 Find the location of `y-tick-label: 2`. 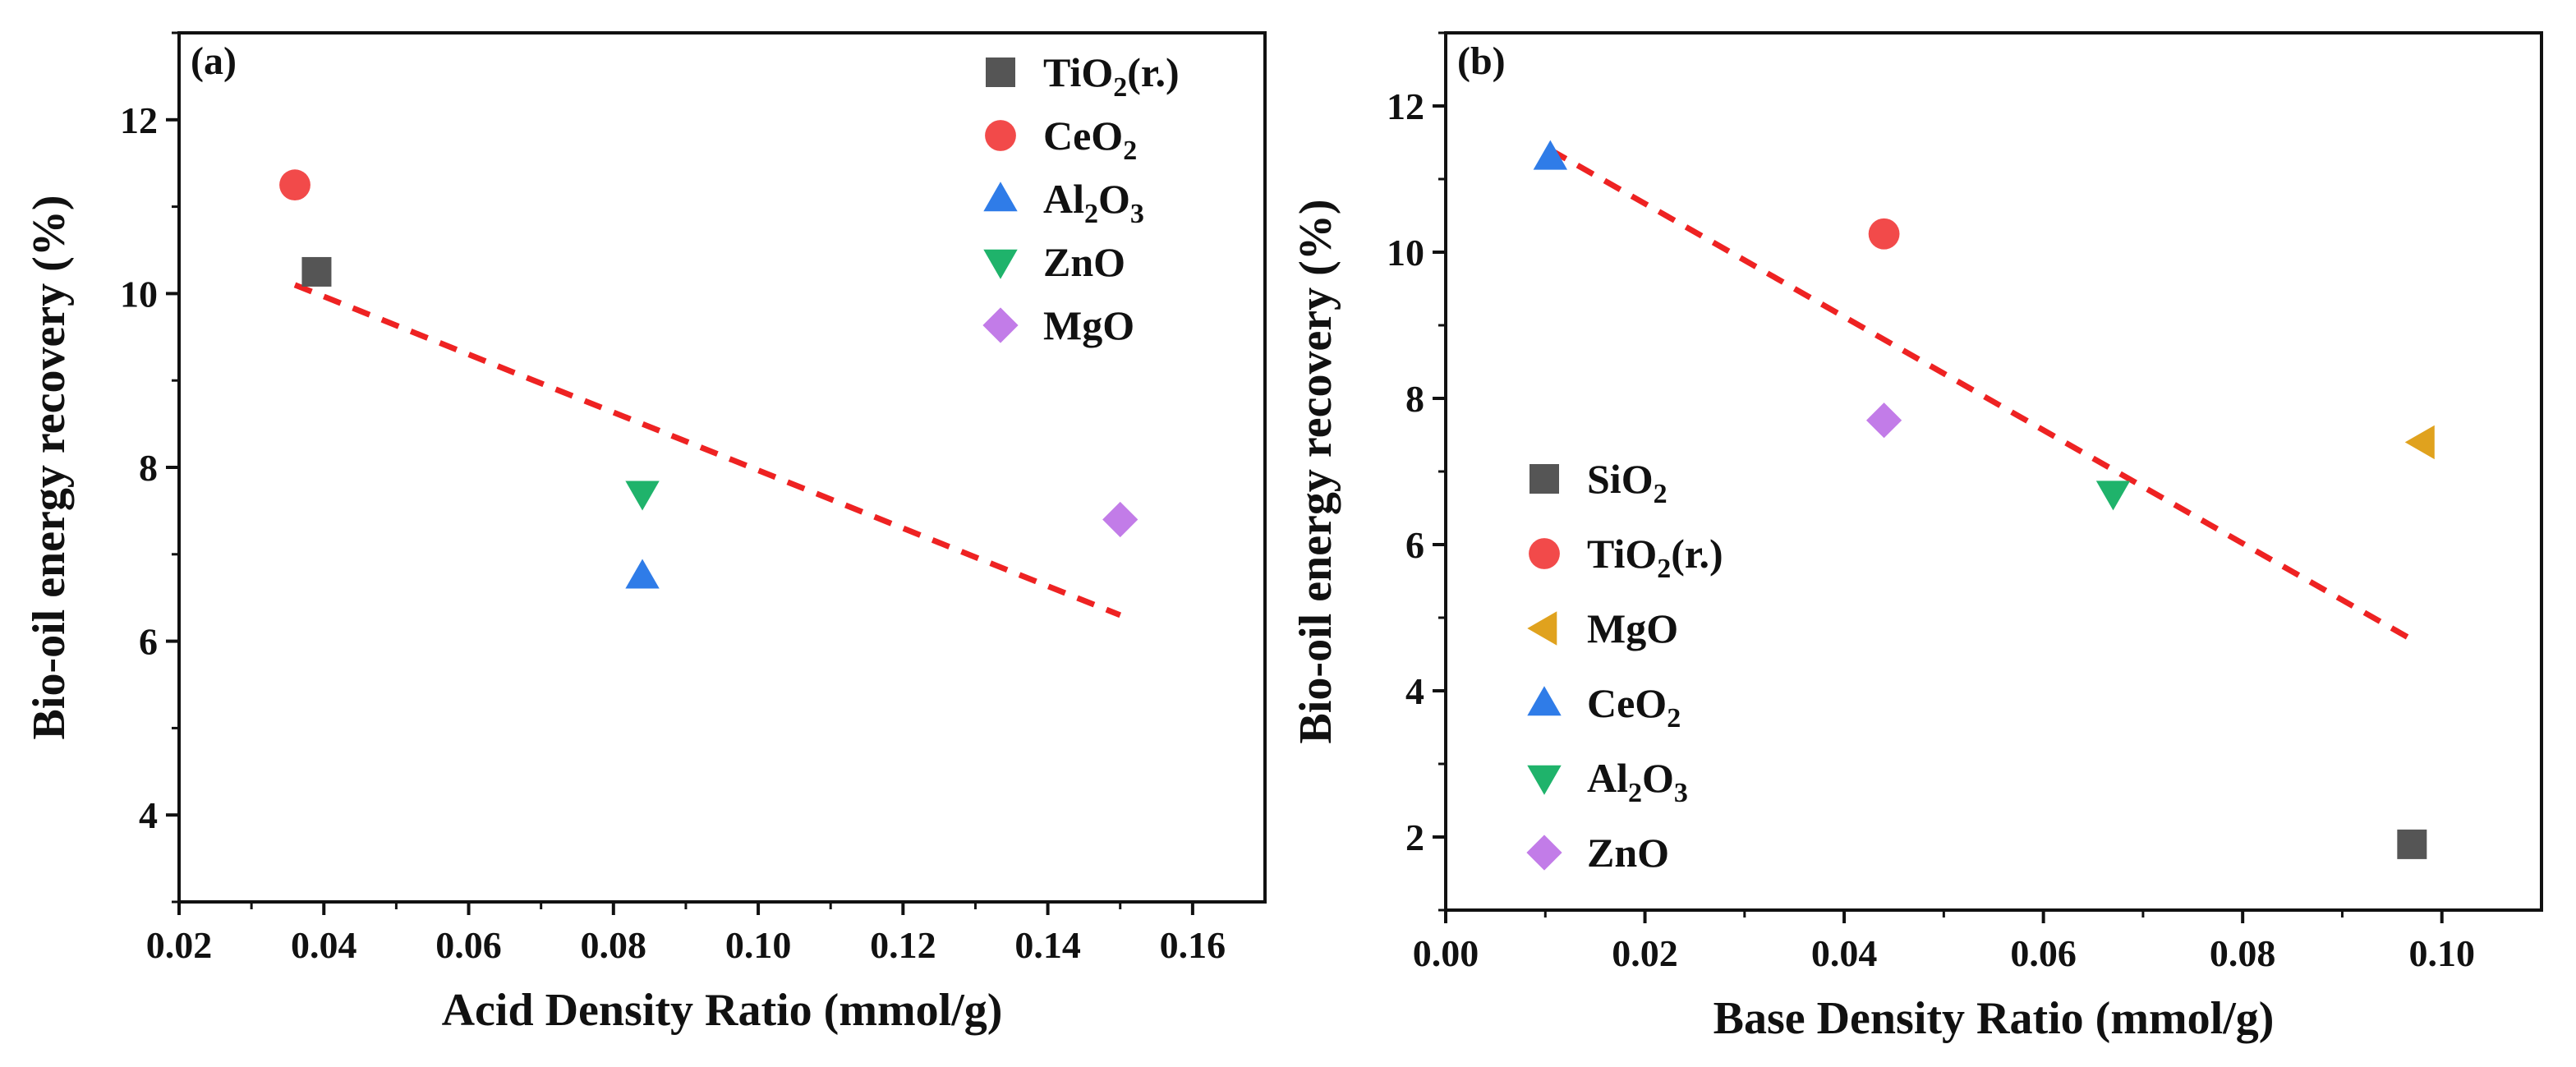

y-tick-label: 2 is located at coordinates (1414, 837).